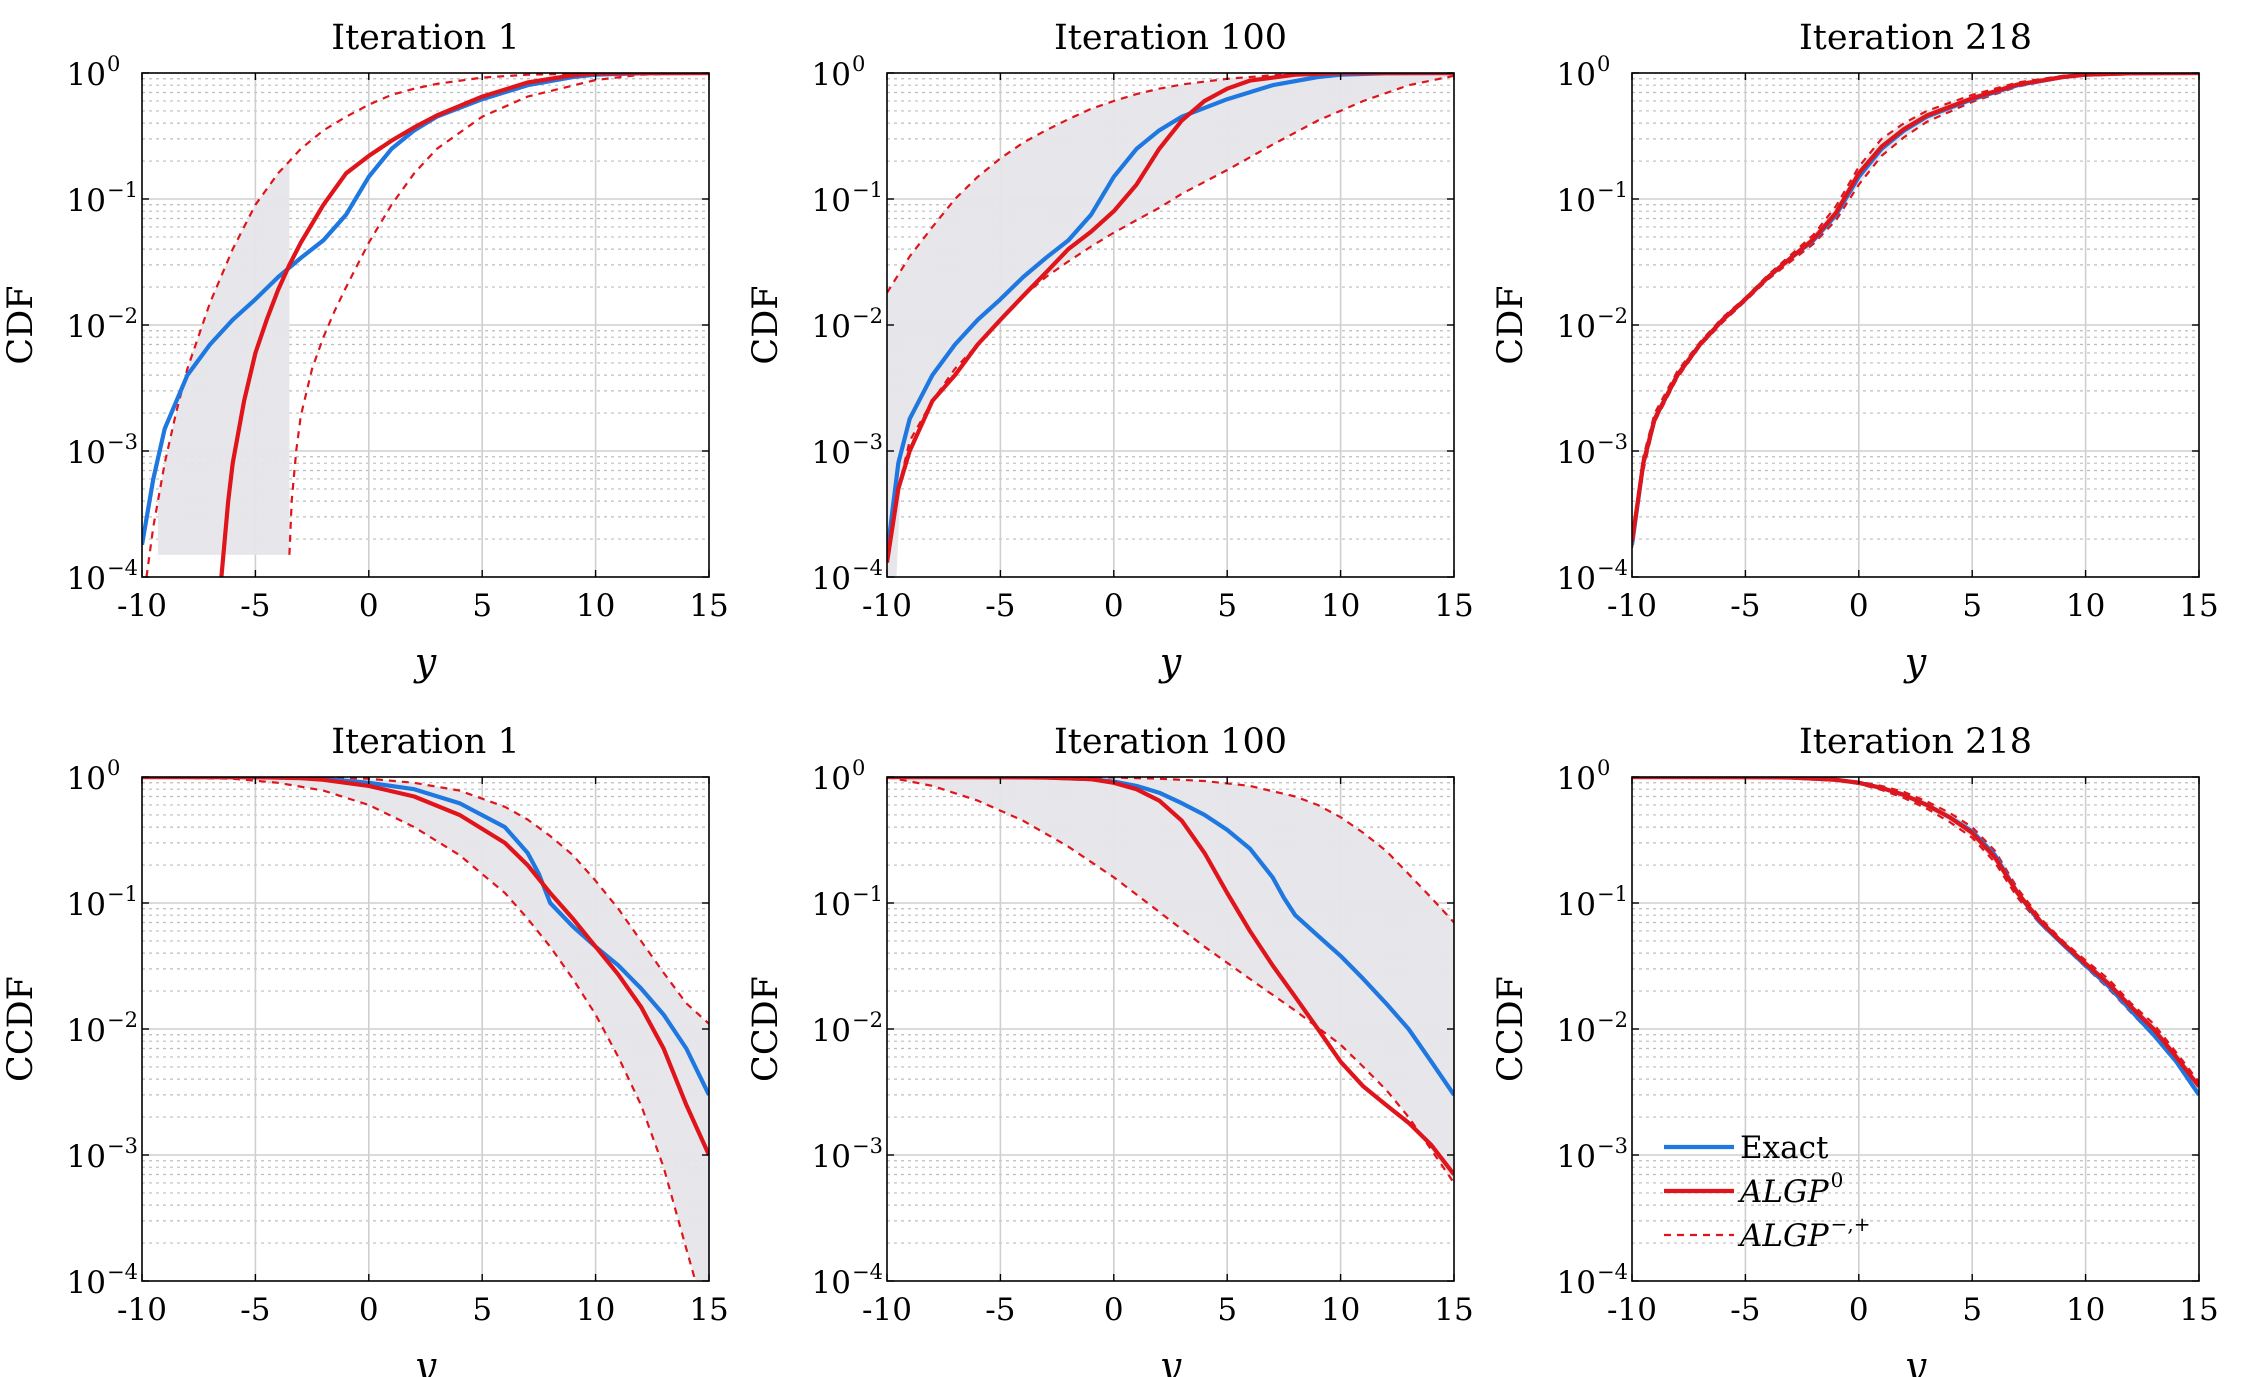  What do you see at coordinates (1784, 1148) in the screenshot?
I see `legend-exact-label: Exact` at bounding box center [1784, 1148].